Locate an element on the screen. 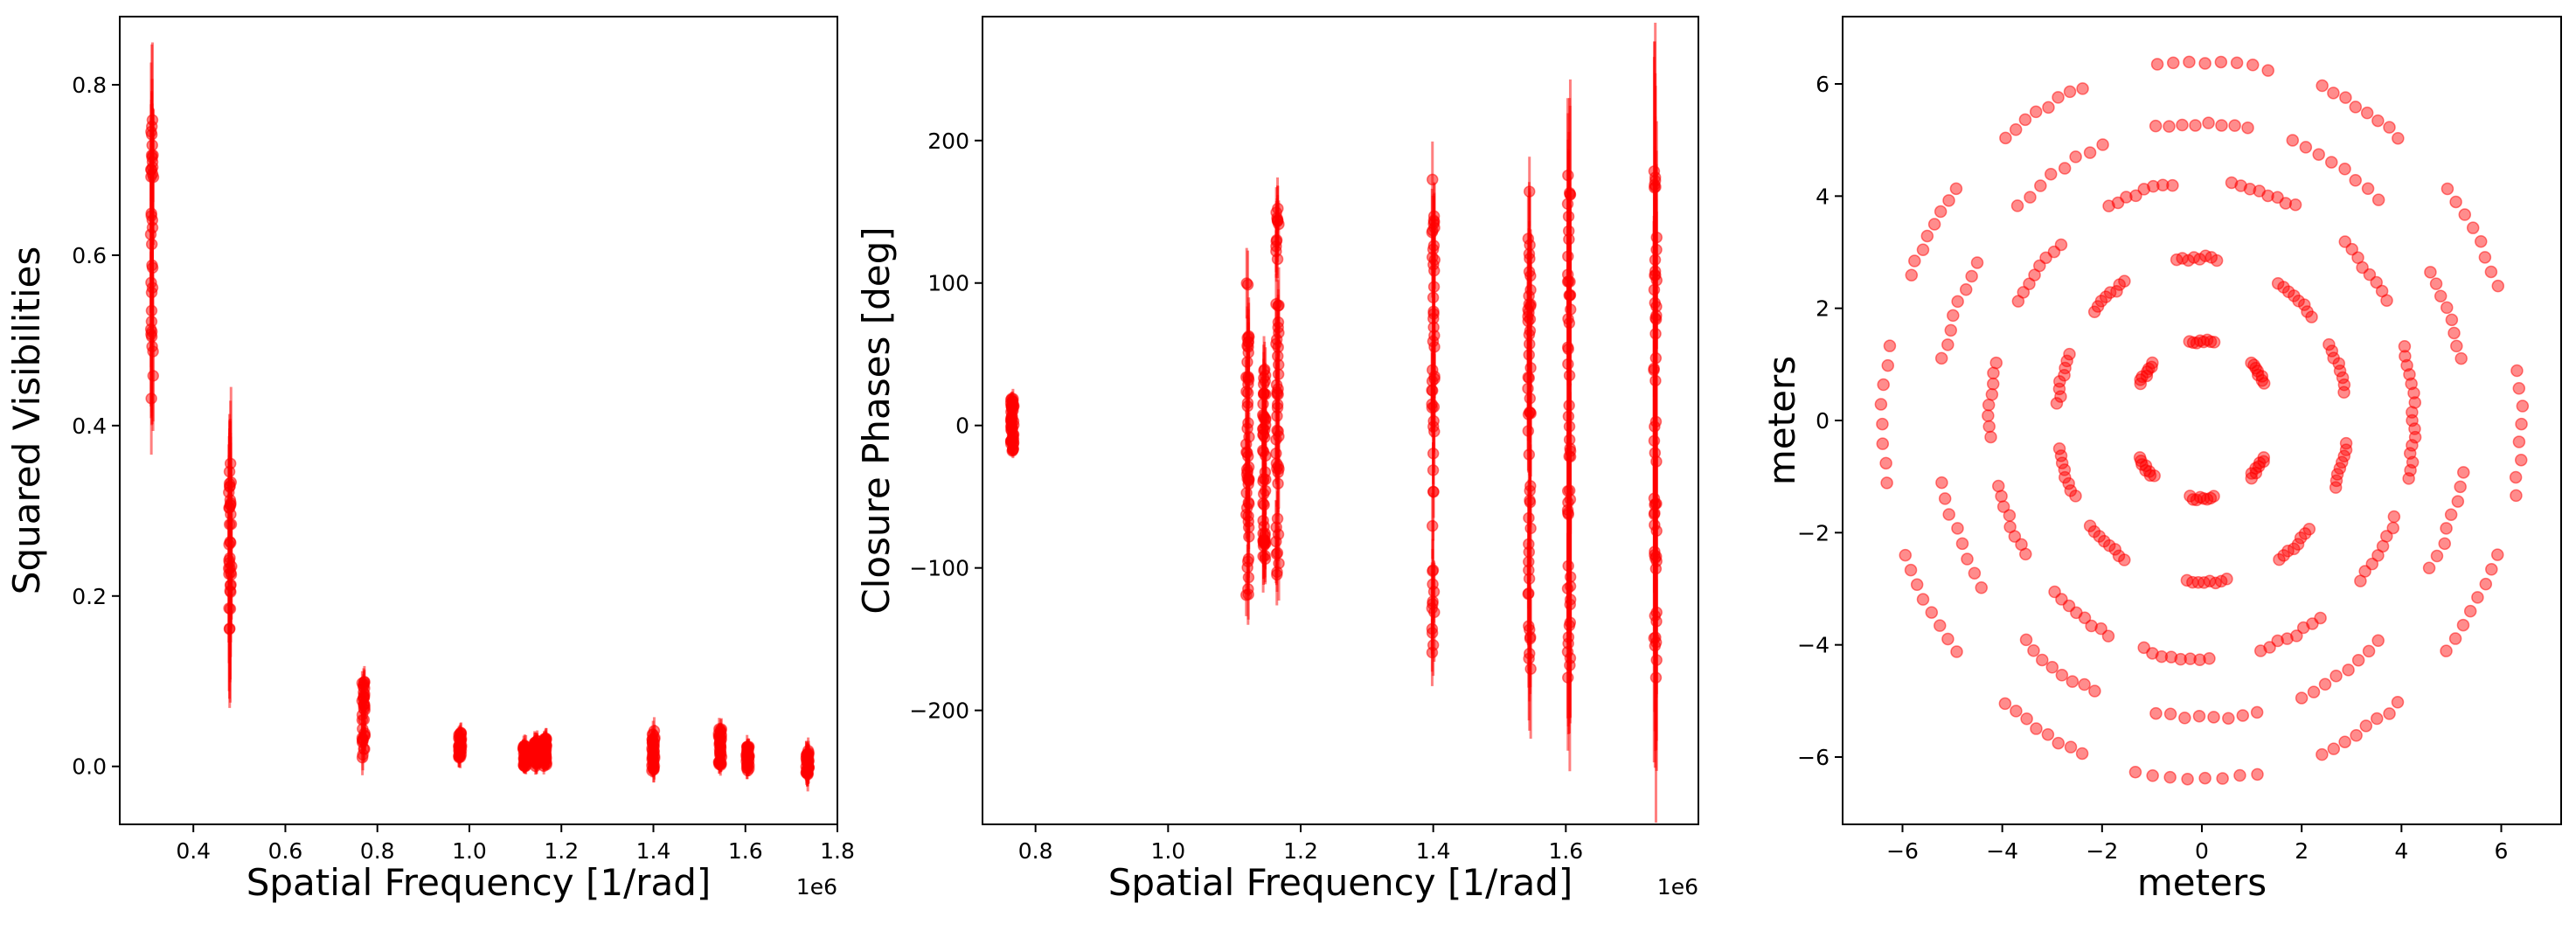 This screenshot has height=931, width=2576. x-offset-label: 1e6 is located at coordinates (816, 887).